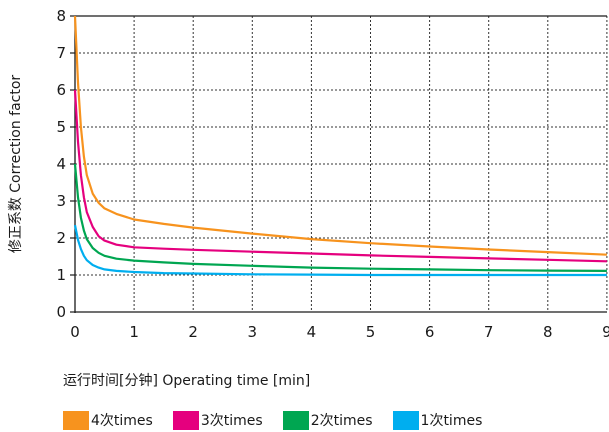 Image resolution: width=609 pixels, height=432 pixels. I want to click on x-tick-label-1: 1, so click(134, 332).